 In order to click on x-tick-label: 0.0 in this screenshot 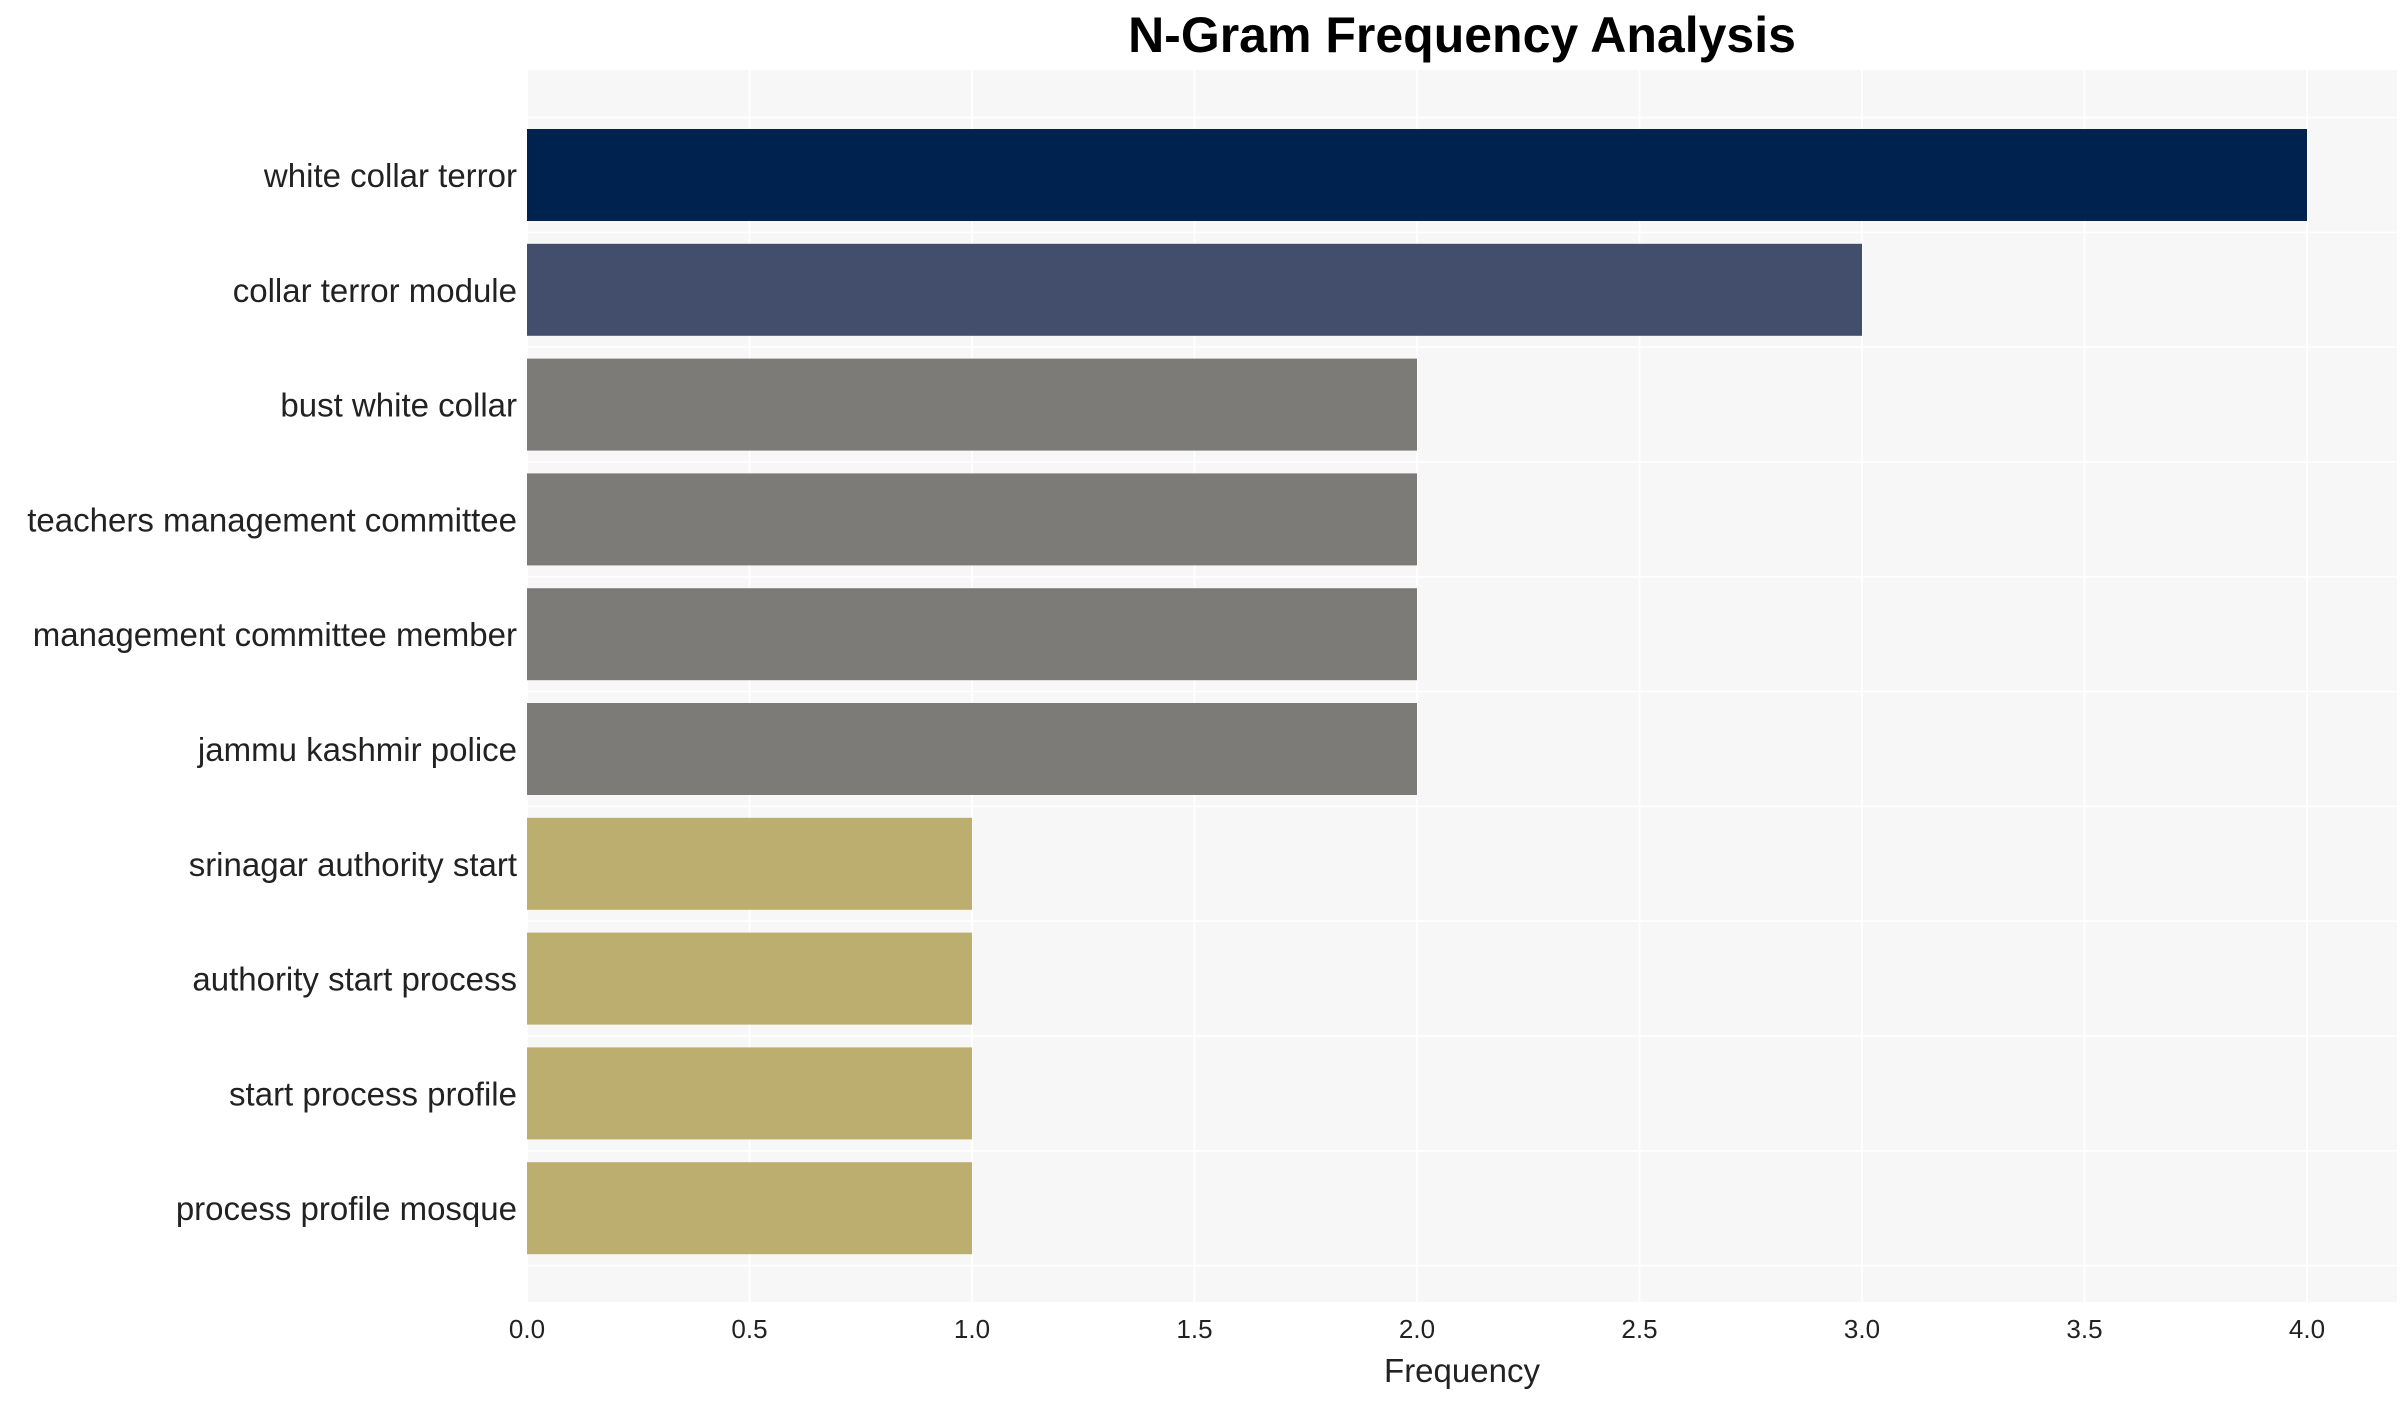, I will do `click(527, 1329)`.